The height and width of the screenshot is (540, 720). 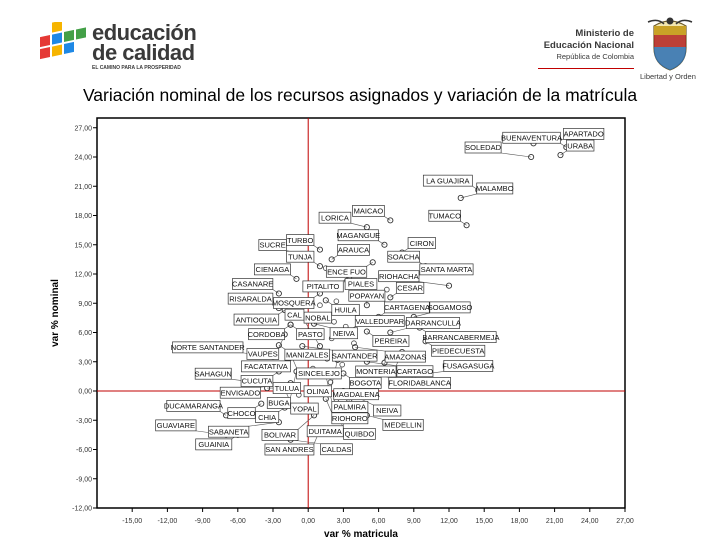 I want to click on point-label: FLORIDABLANCA, so click(x=419, y=383).